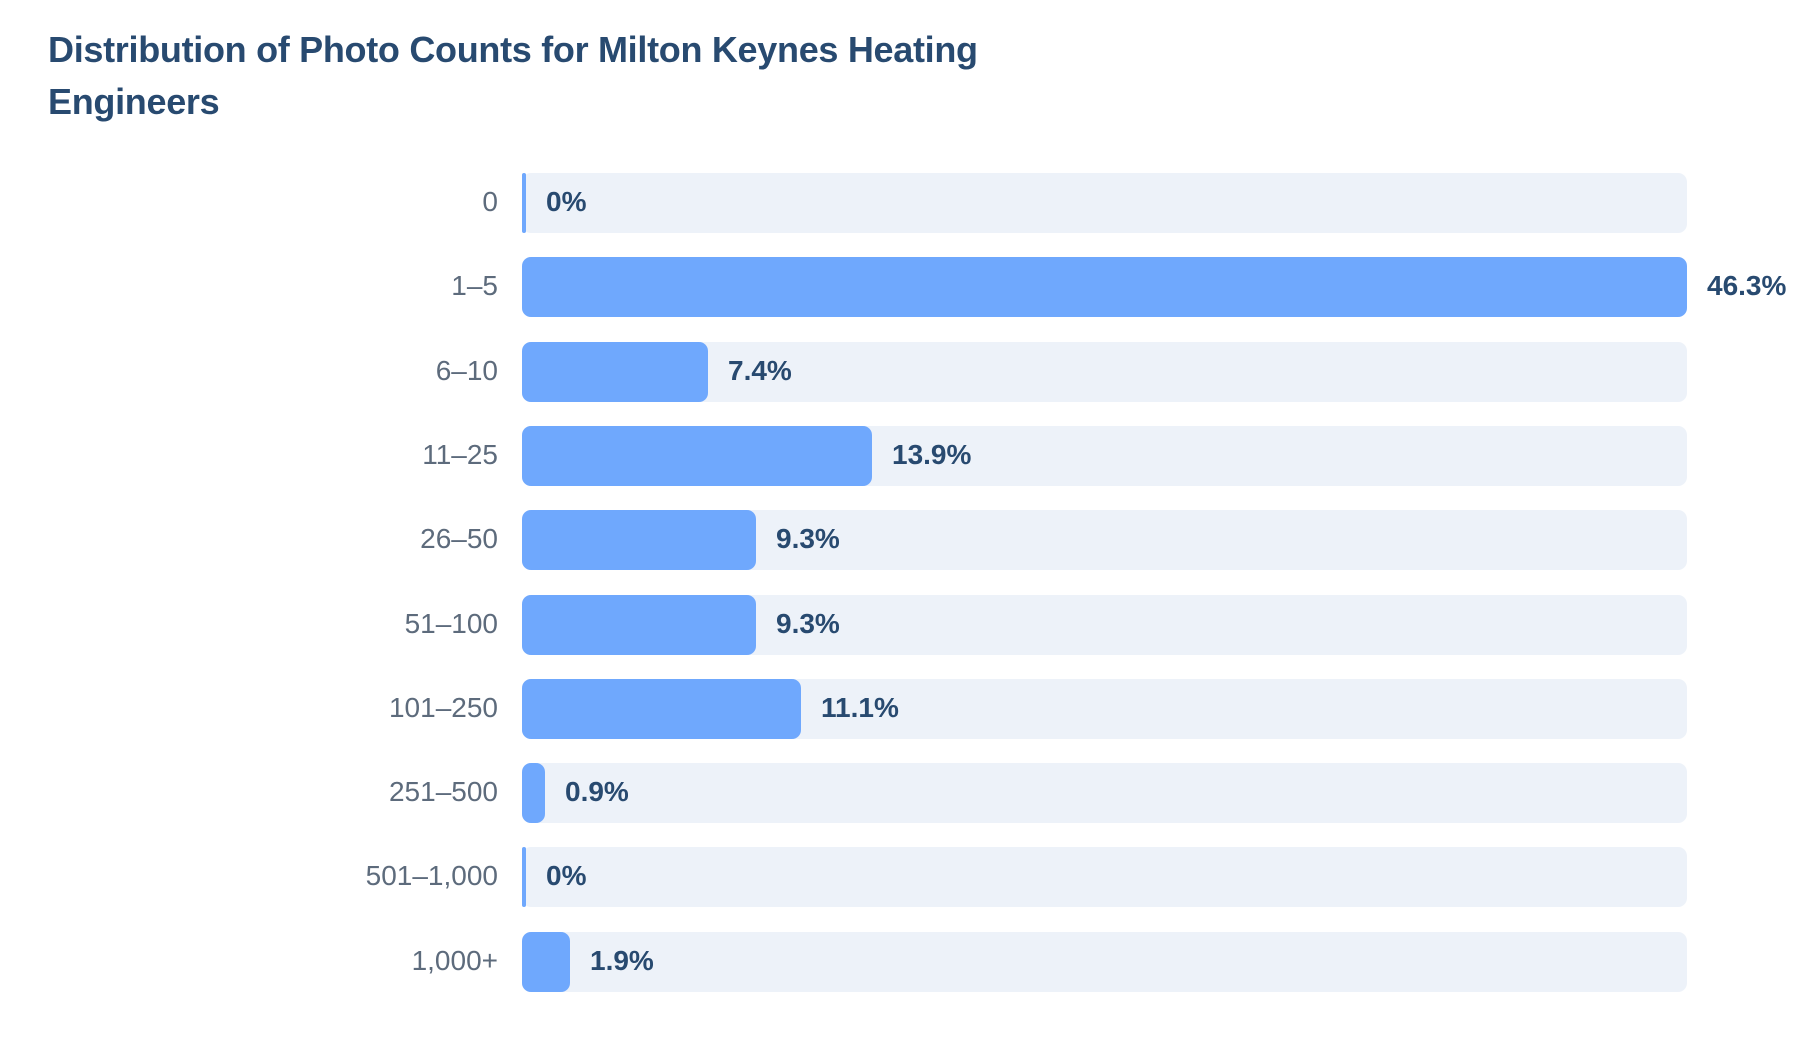 The height and width of the screenshot is (1044, 1800). What do you see at coordinates (760, 370) in the screenshot?
I see `value-label: 7.4%` at bounding box center [760, 370].